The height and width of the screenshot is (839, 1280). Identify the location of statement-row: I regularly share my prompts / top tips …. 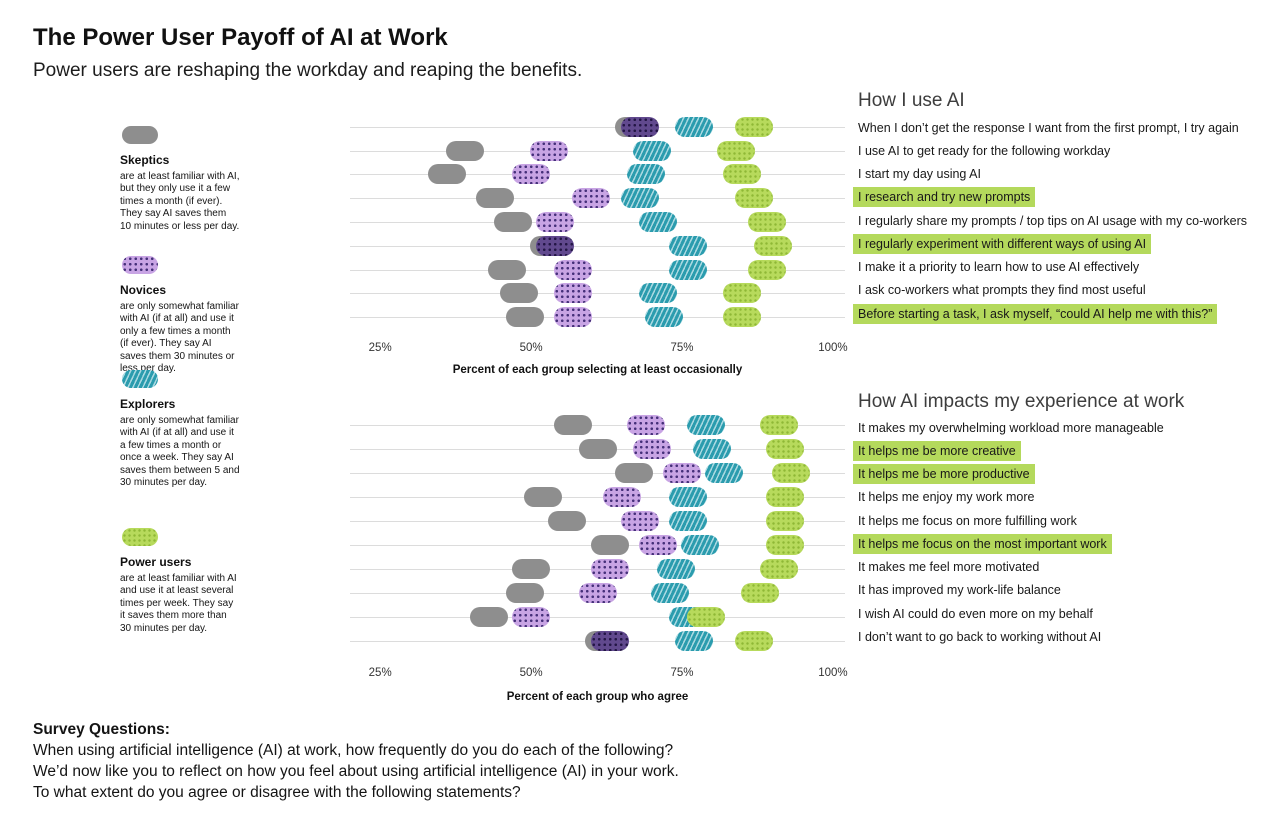
(1065, 220).